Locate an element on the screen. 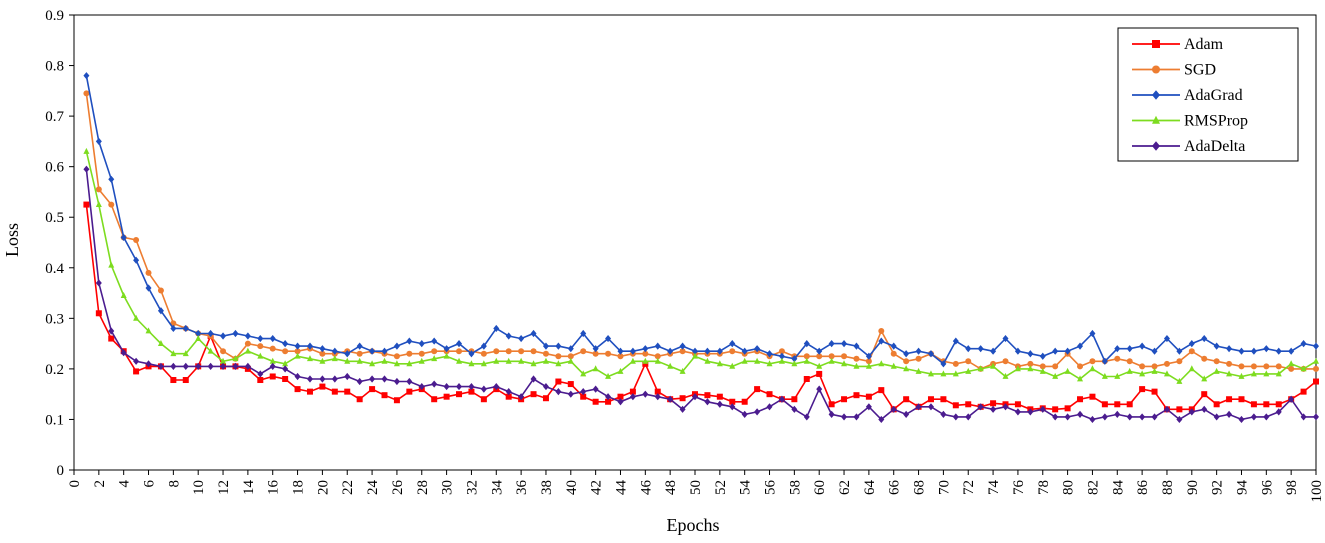 Image resolution: width=1325 pixels, height=543 pixels. x-tick-label: 12 is located at coordinates (224, 487).